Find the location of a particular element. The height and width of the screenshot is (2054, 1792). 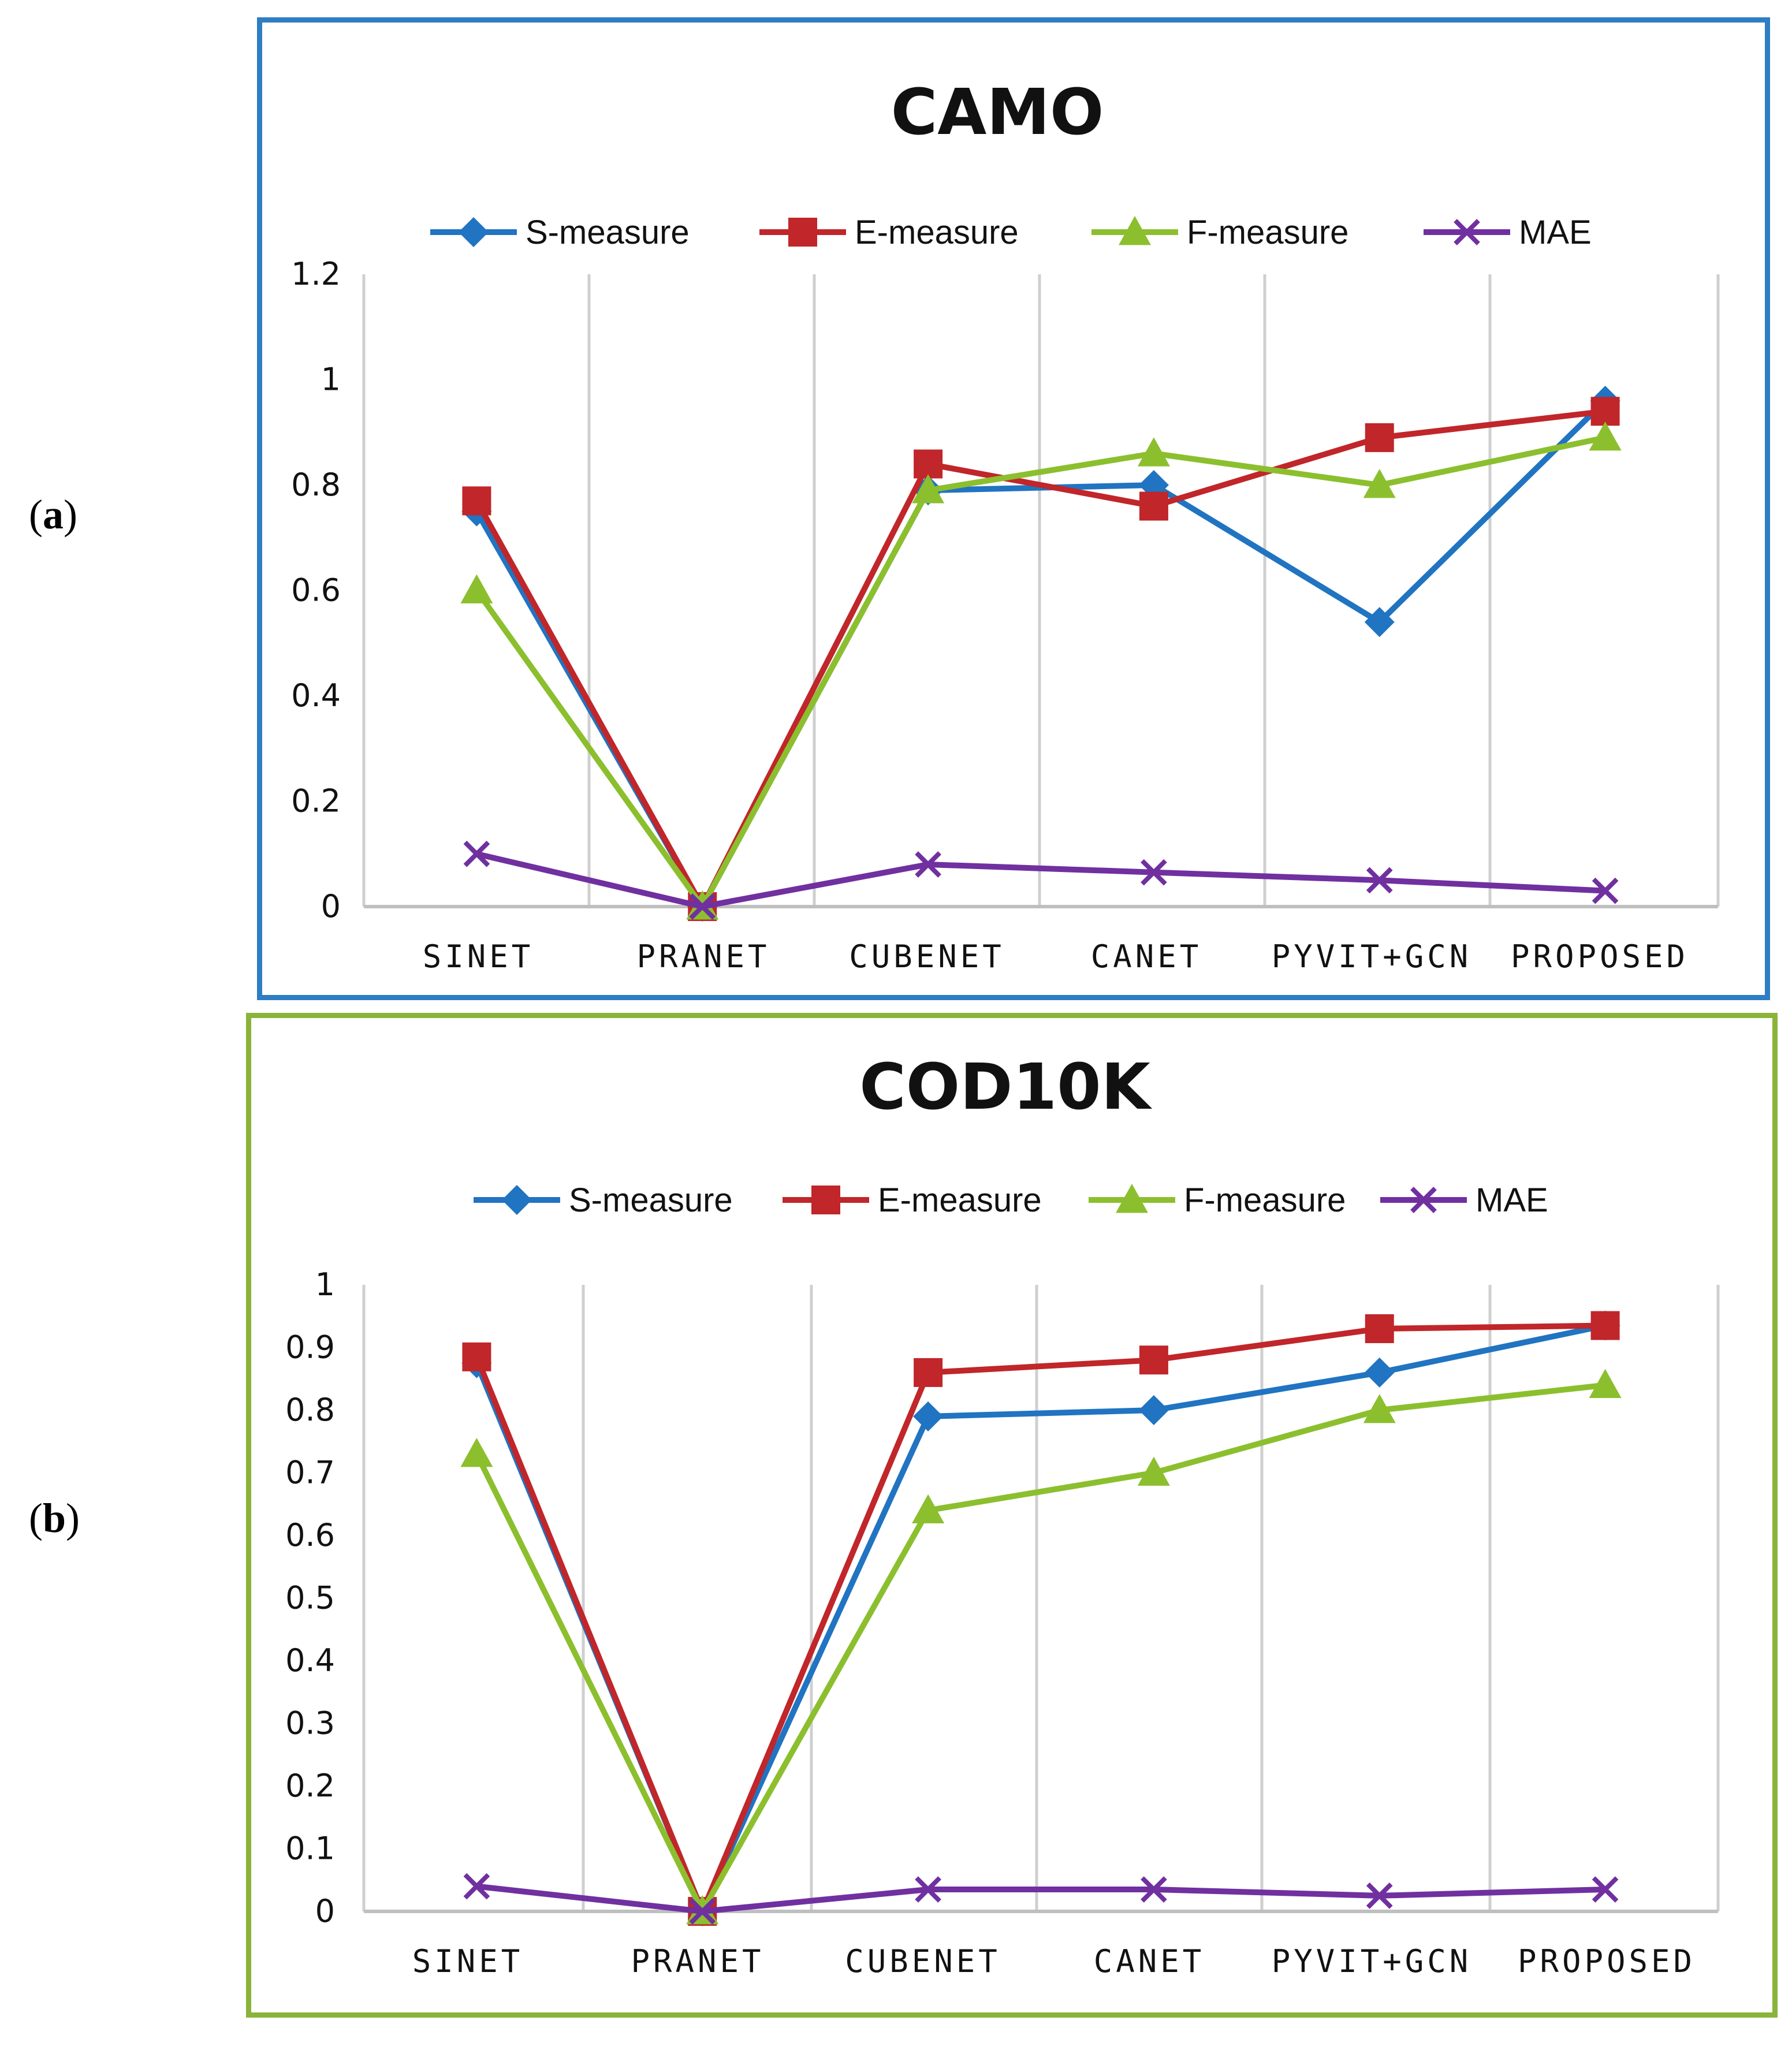

y-tick-label: 0.2 is located at coordinates (316, 801).